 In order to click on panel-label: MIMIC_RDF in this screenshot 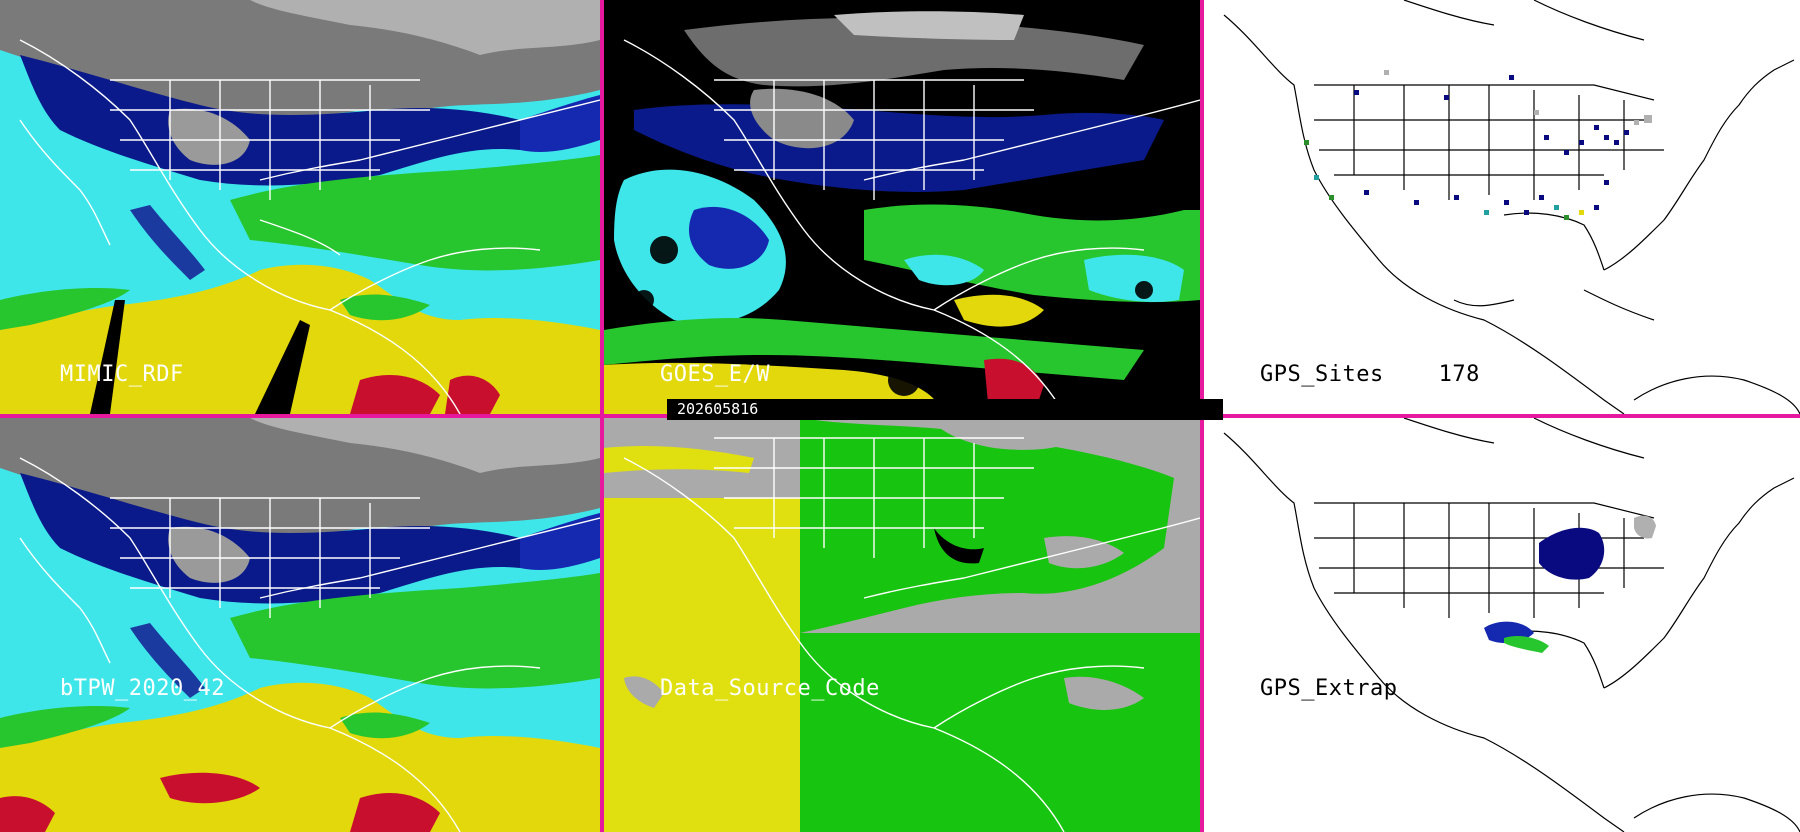, I will do `click(122, 374)`.